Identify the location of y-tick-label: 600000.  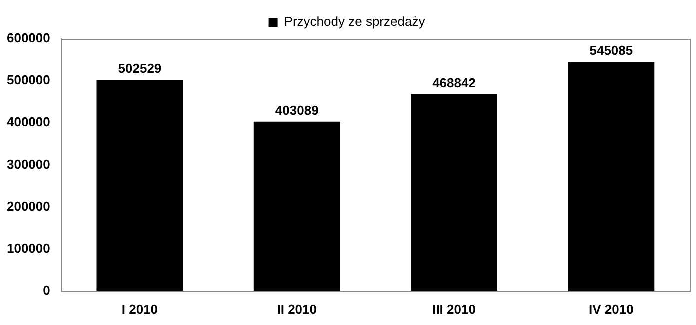
(28, 38).